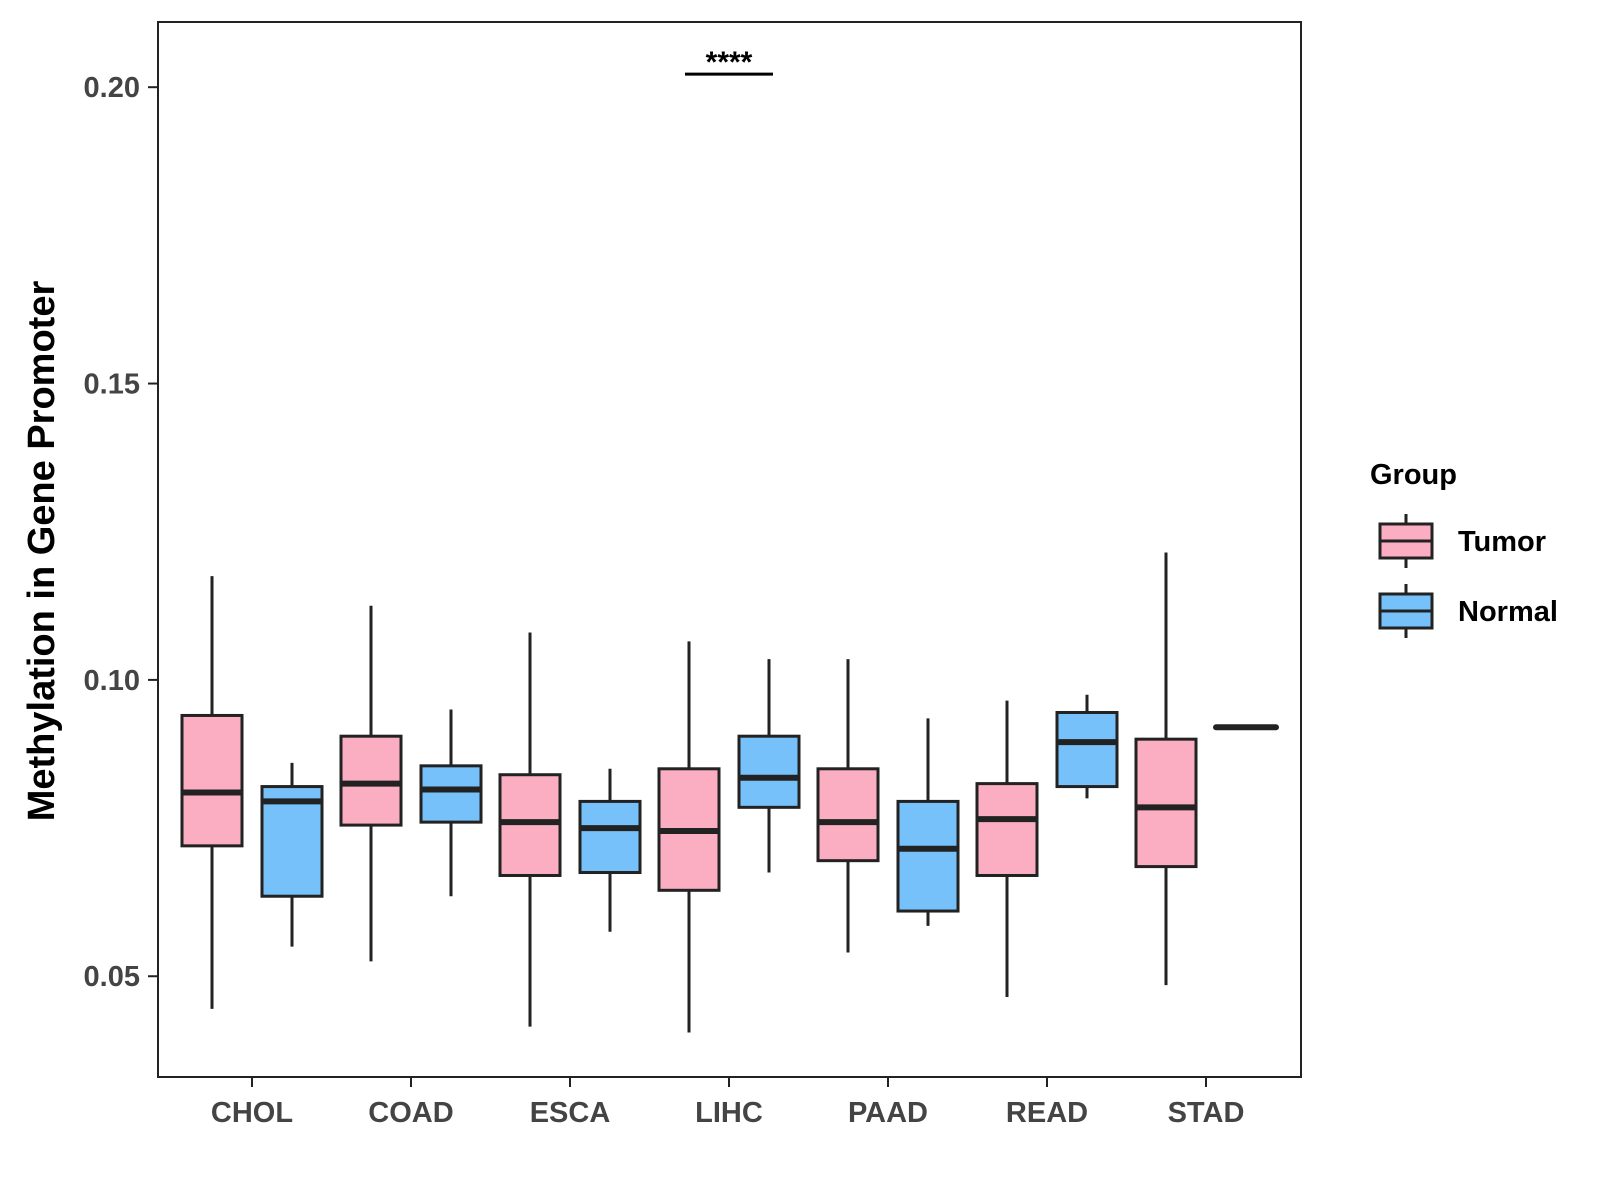 This screenshot has width=1600, height=1200. Describe the element at coordinates (689, 837) in the screenshot. I see `box-tumor-lihc` at that location.